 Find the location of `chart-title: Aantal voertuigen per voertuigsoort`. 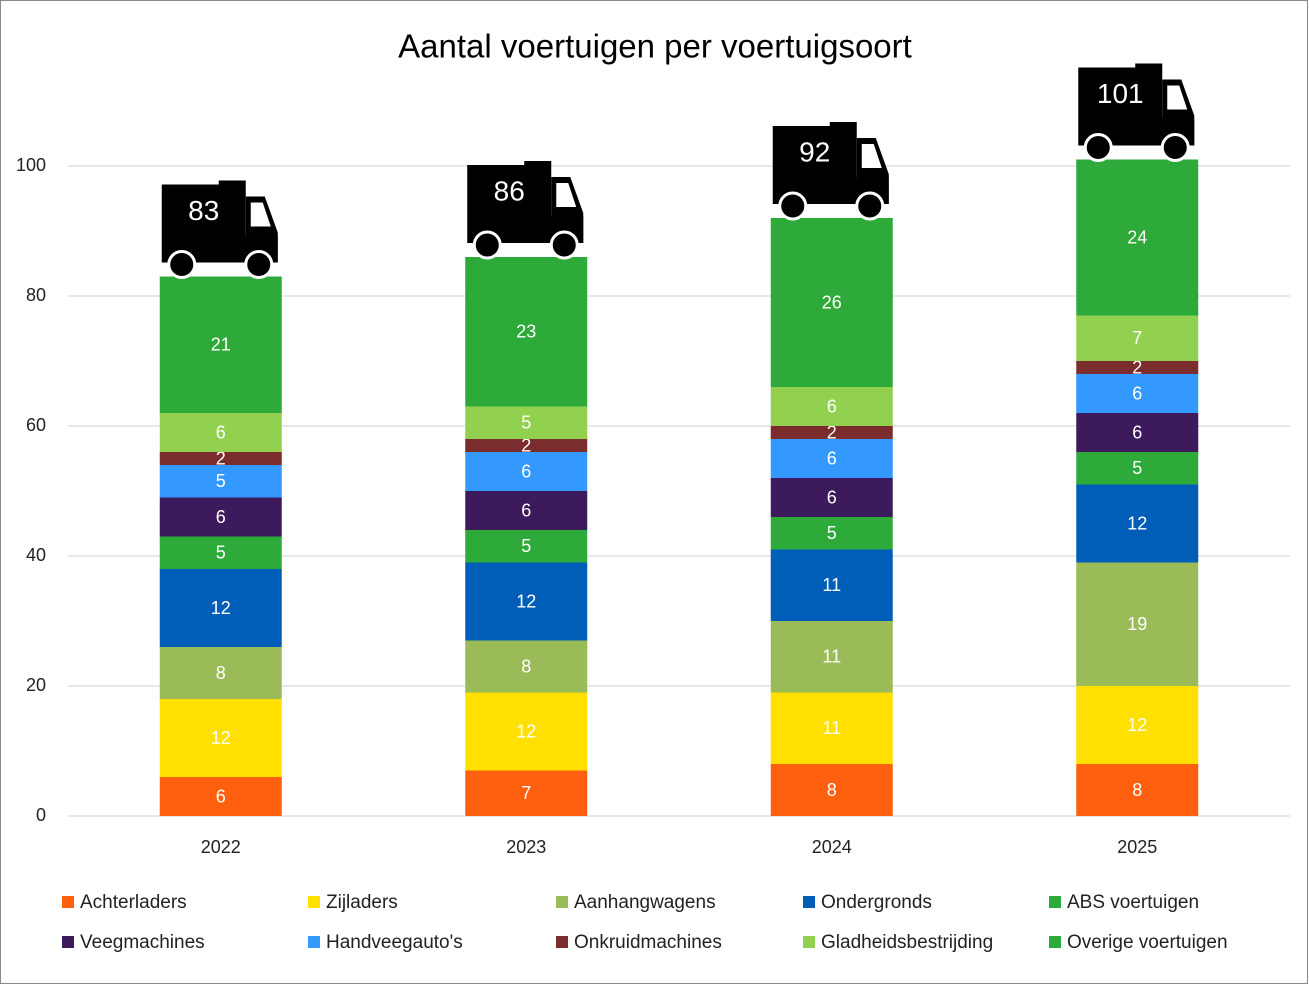

chart-title: Aantal voertuigen per voertuigsoort is located at coordinates (655, 46).